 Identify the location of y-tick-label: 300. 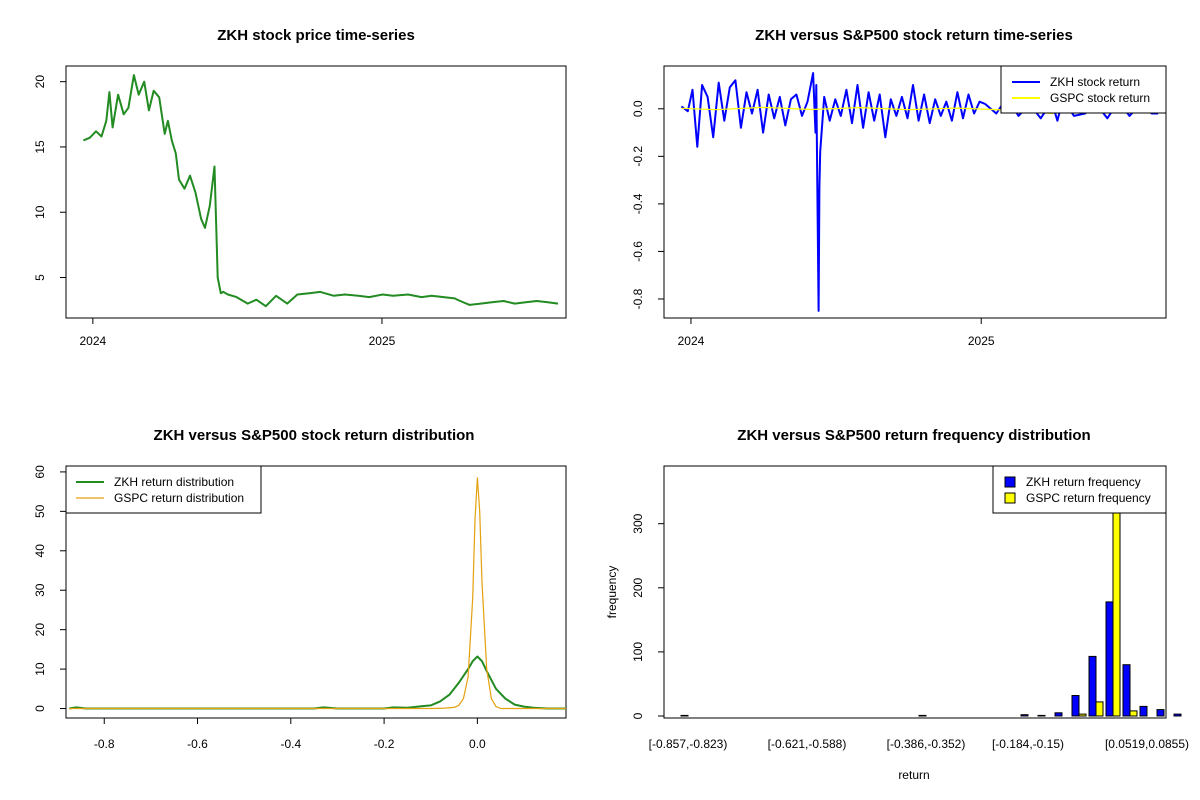
(638, 523).